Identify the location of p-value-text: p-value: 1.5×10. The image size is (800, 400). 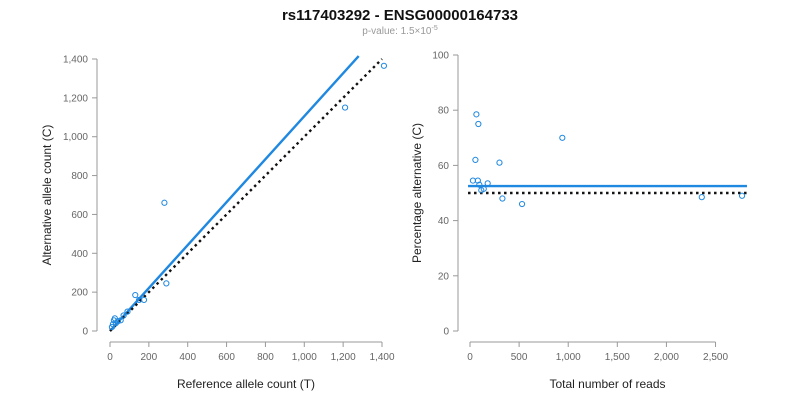
(397, 31).